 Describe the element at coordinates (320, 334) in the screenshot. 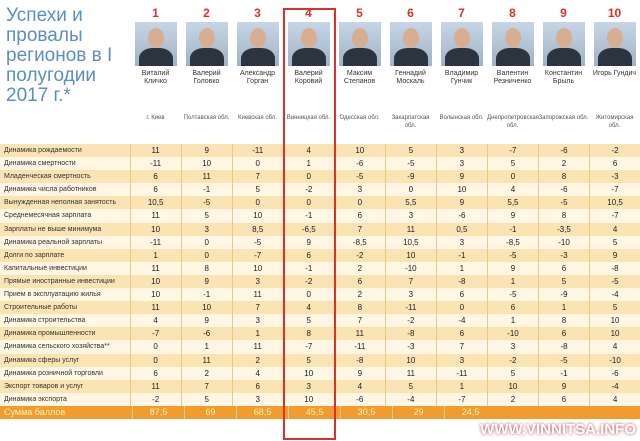

I see `row: Динамика промышленности -7 -6 1 8 11 -8 6 -10 6 10` at that location.